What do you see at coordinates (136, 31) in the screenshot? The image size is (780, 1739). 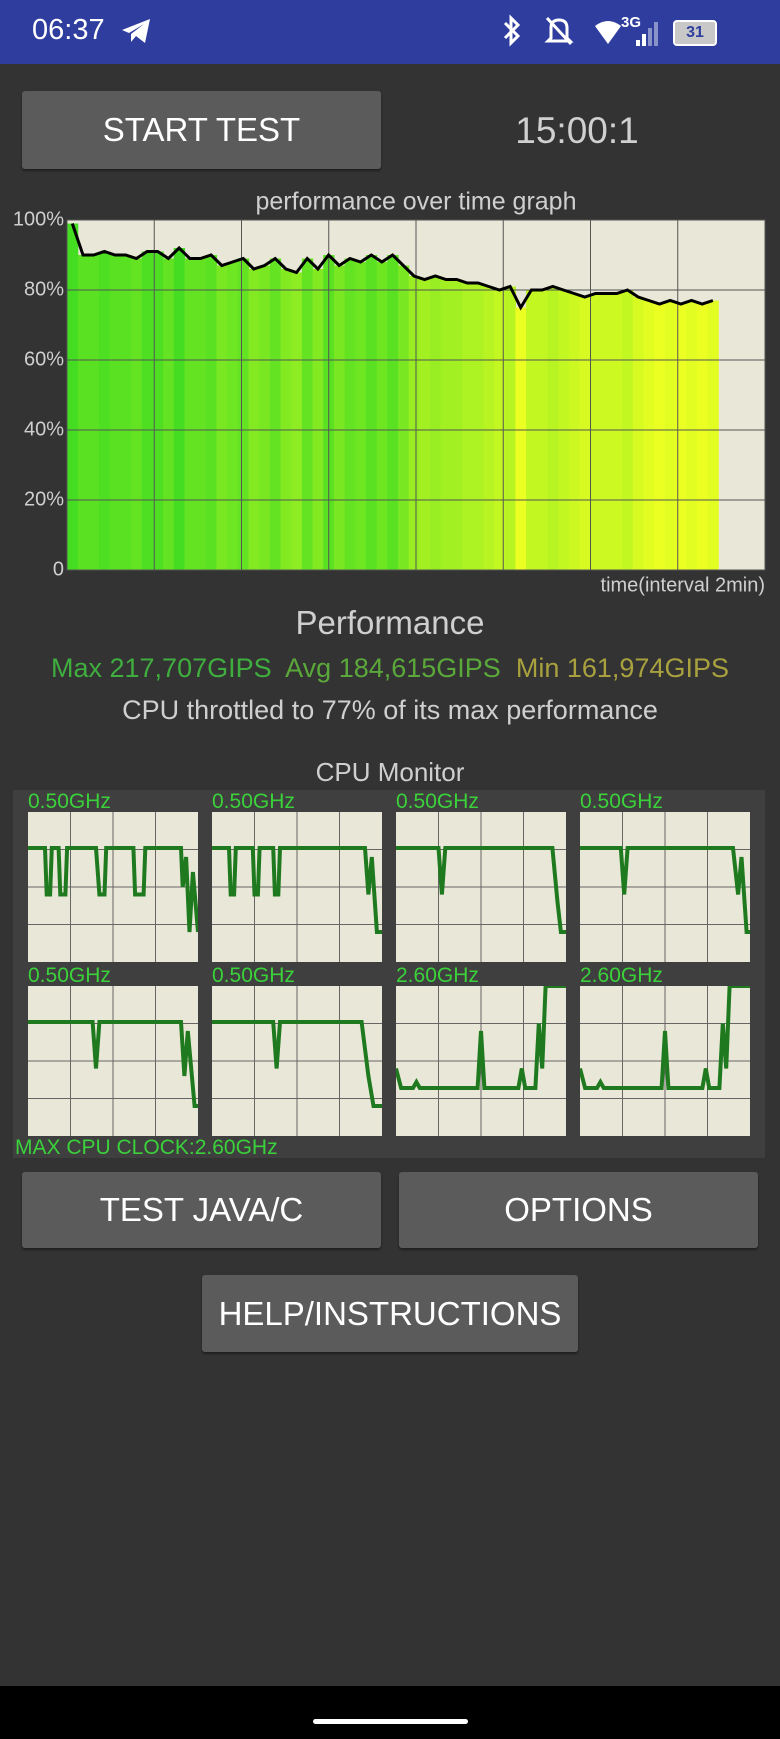 I see `telegram-icon` at bounding box center [136, 31].